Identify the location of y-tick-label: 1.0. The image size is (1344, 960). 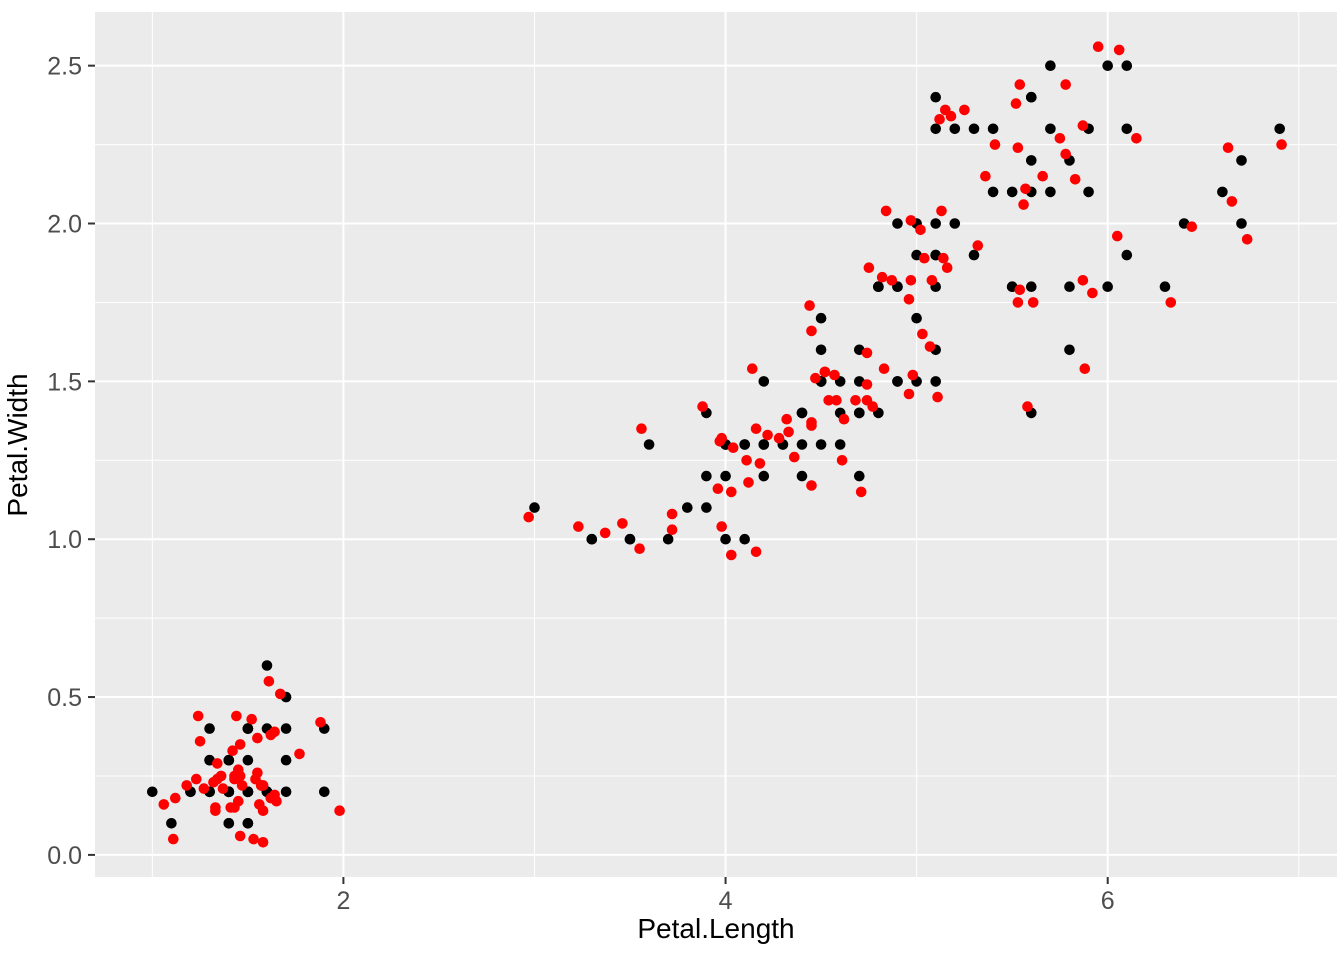
(64, 540).